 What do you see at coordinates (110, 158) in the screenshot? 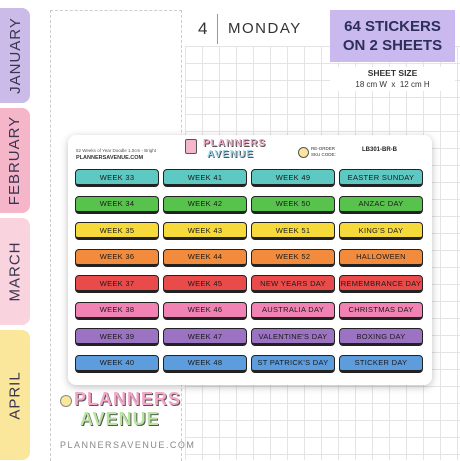
I see `website: PLANNERSAVENUE.COM` at bounding box center [110, 158].